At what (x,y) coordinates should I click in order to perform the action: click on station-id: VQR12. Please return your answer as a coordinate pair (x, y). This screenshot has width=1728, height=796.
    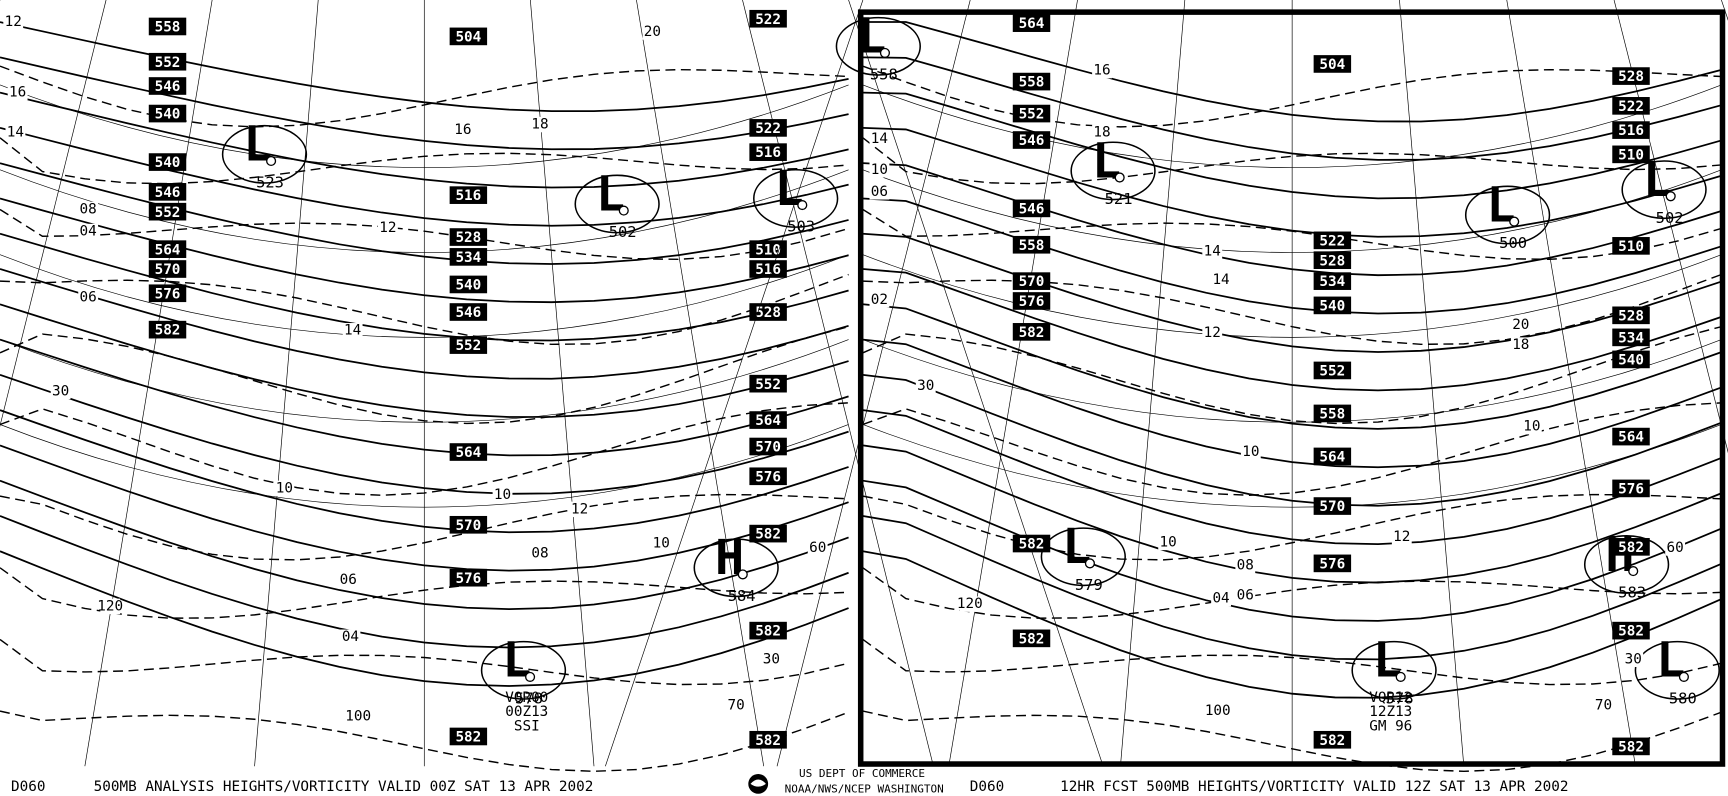
    Looking at the image, I should click on (1390, 698).